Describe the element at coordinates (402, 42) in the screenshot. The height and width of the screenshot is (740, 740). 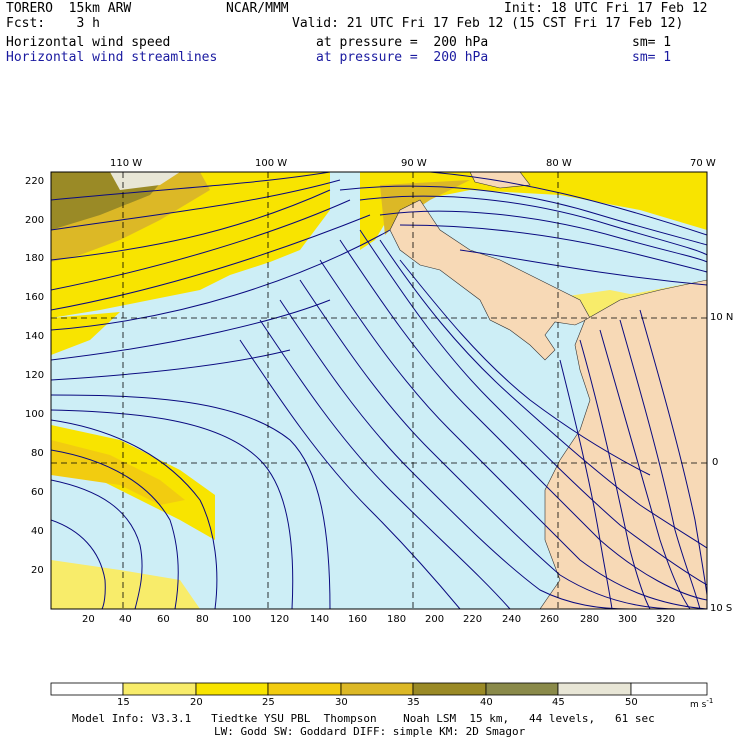
I see `field1-level: at pressure = 200 hPa` at that location.